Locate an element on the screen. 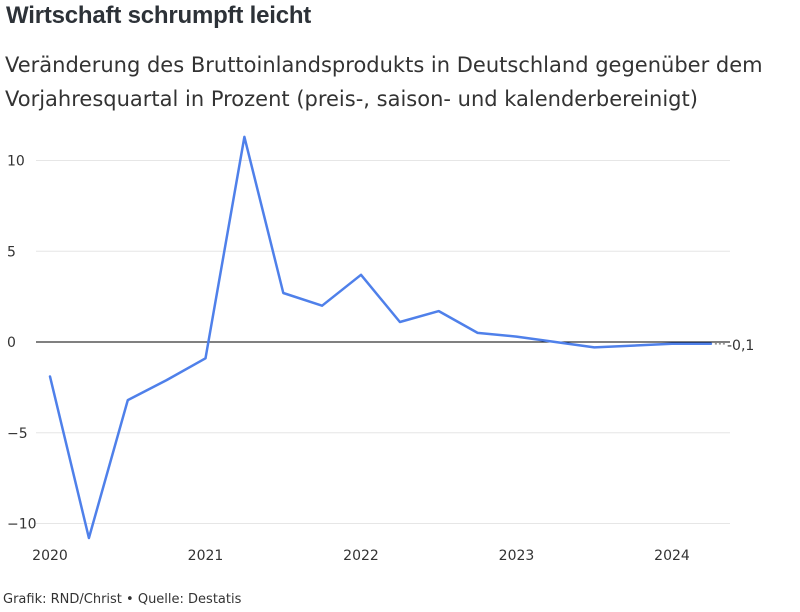 This screenshot has width=800, height=612. x-tick-label: 2021 is located at coordinates (206, 556).